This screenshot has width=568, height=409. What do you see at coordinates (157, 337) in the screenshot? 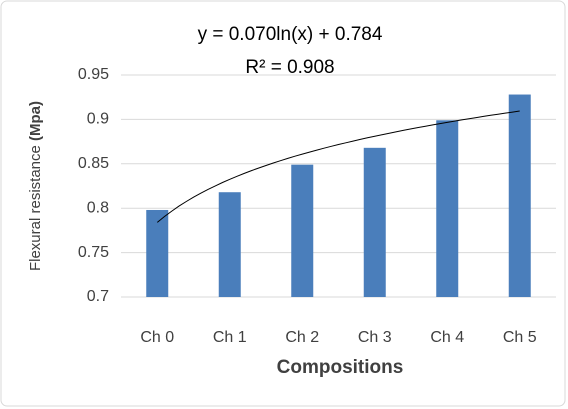
I see `x-tick-label: Ch 0` at bounding box center [157, 337].